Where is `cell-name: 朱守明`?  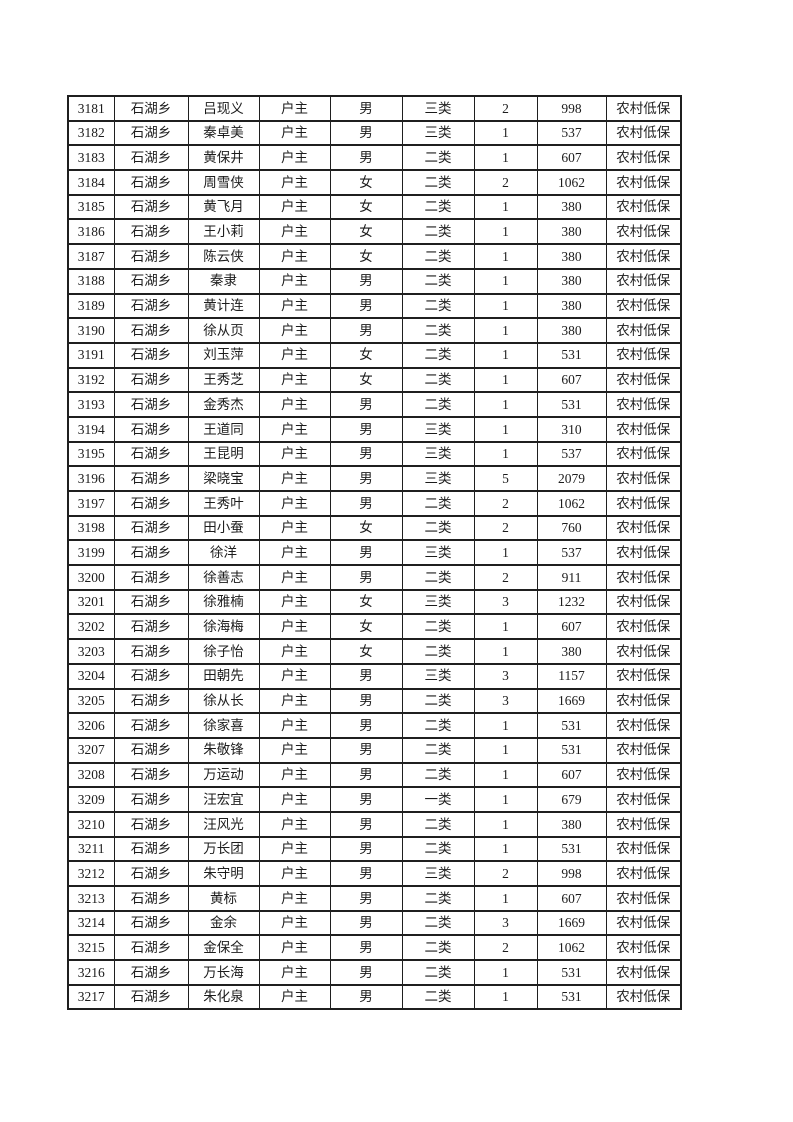
cell-name: 朱守明 is located at coordinates (223, 873).